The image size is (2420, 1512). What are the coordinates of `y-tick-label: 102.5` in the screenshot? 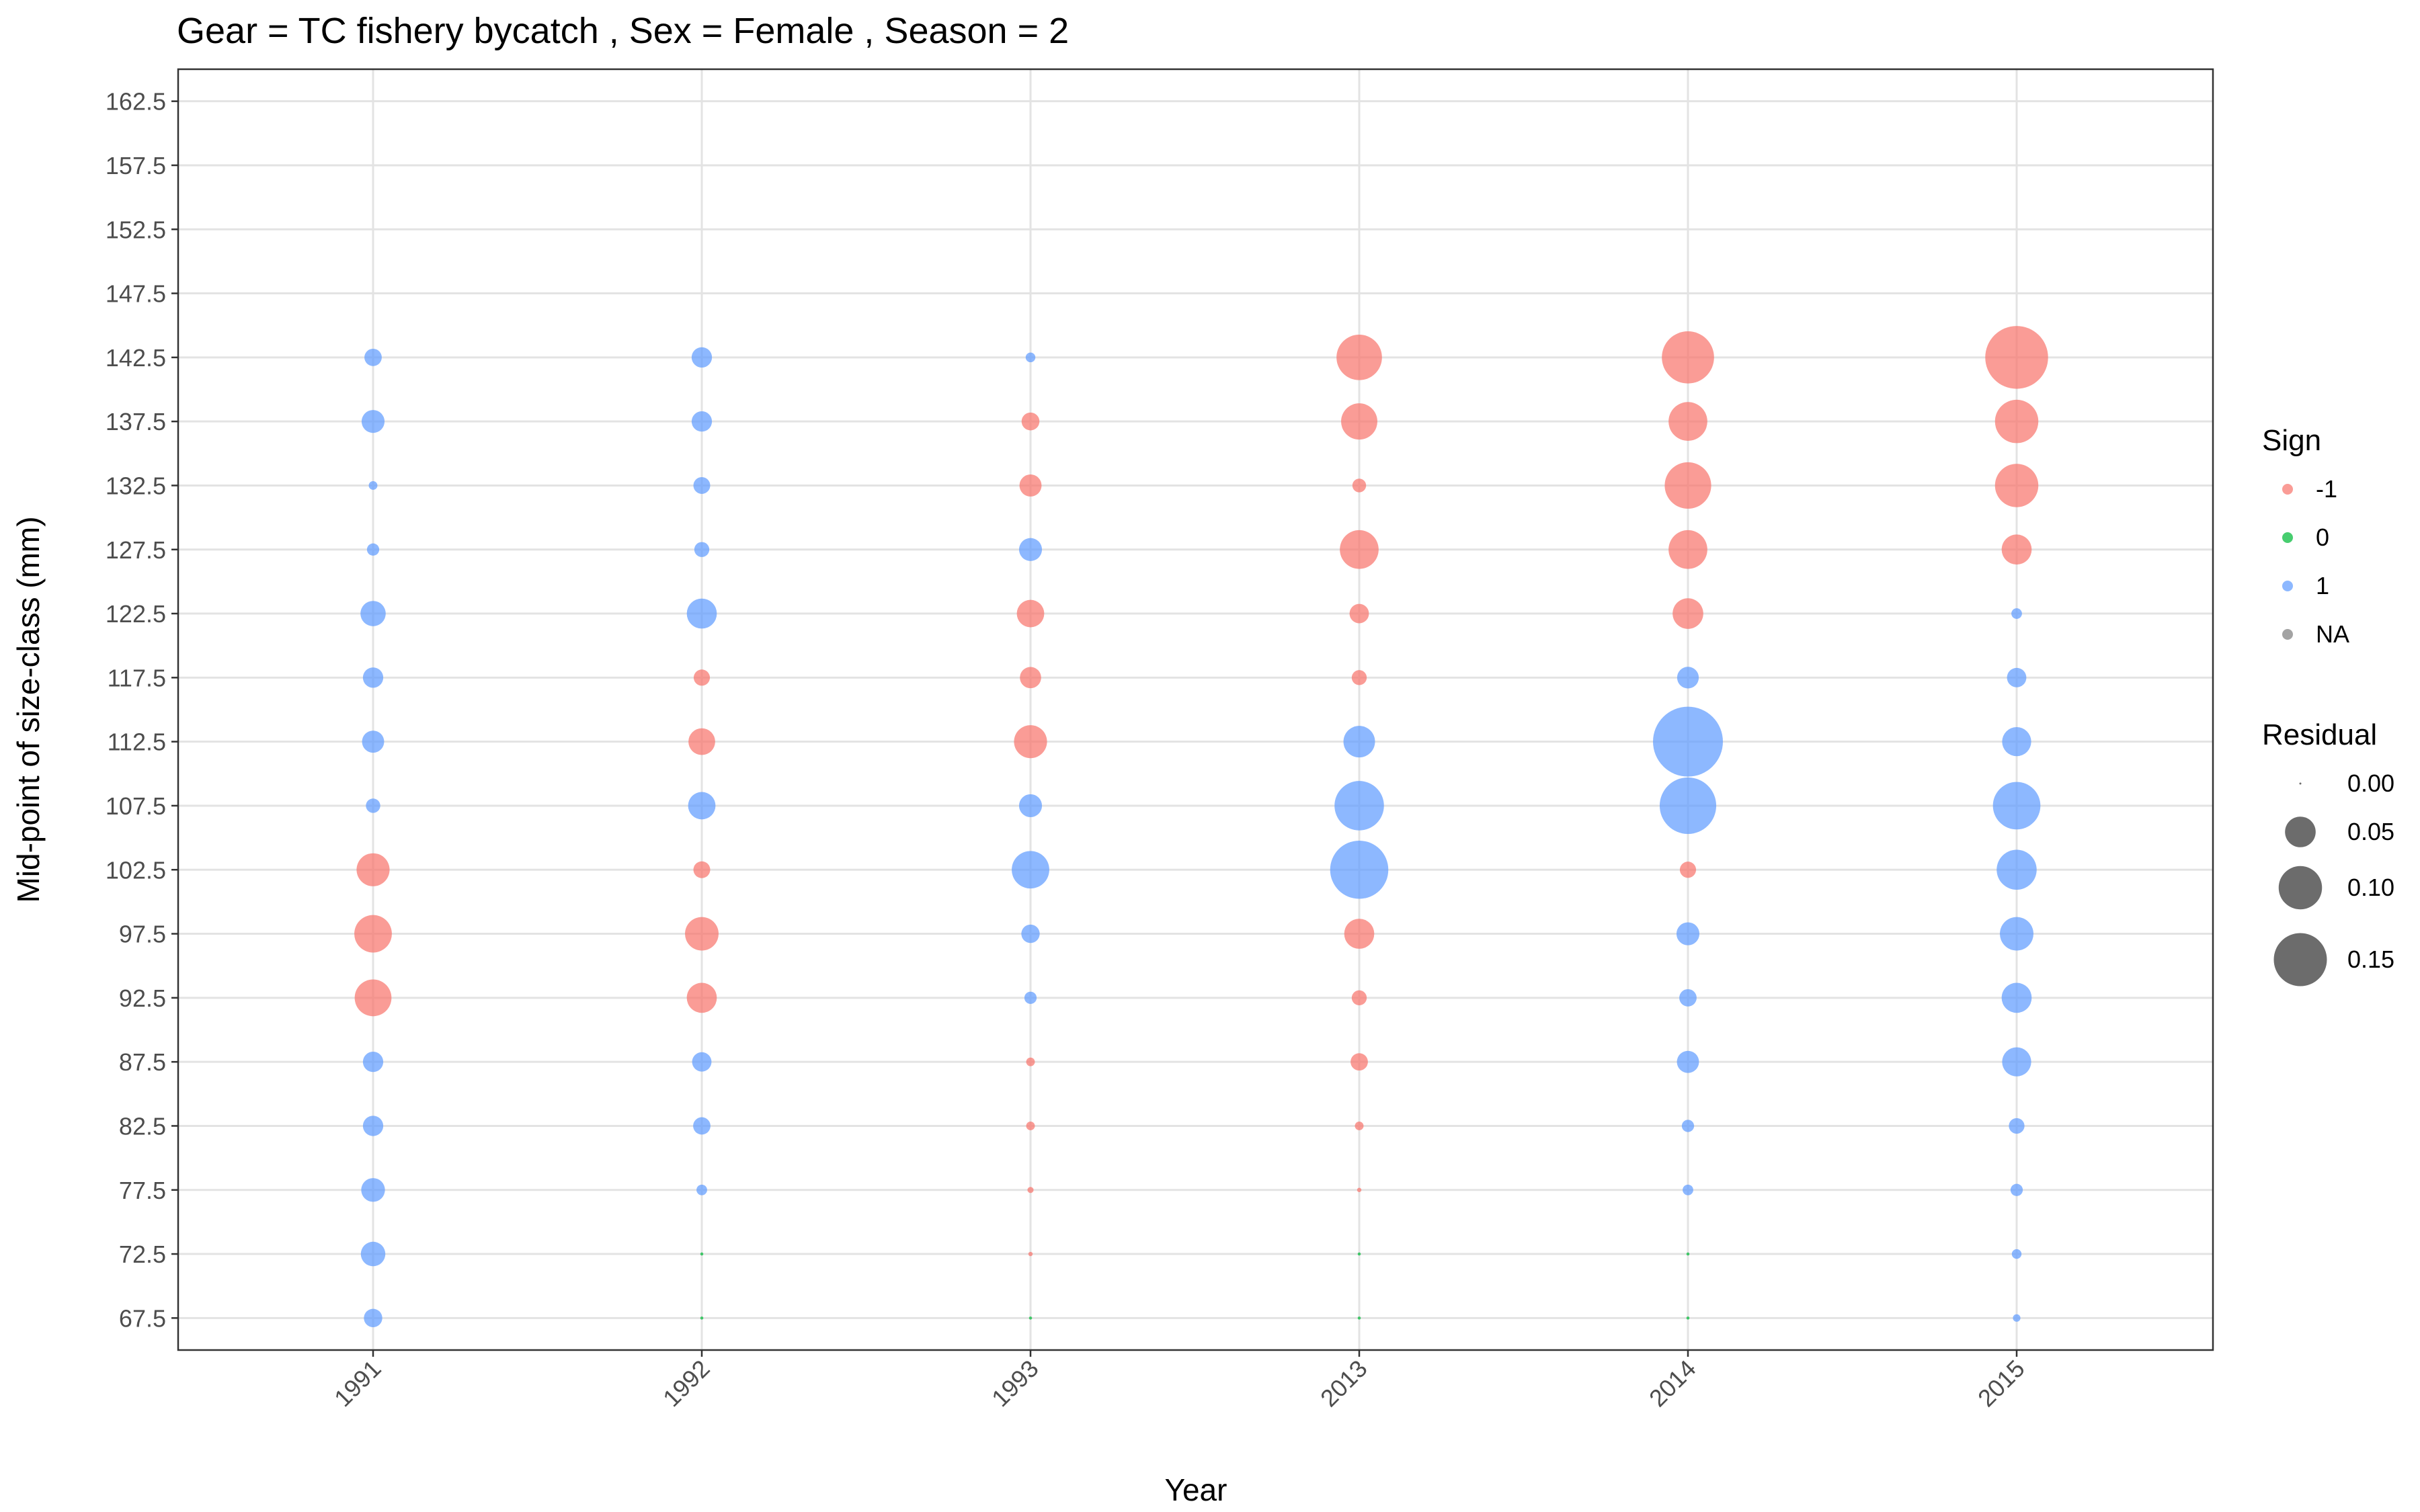 It's located at (136, 870).